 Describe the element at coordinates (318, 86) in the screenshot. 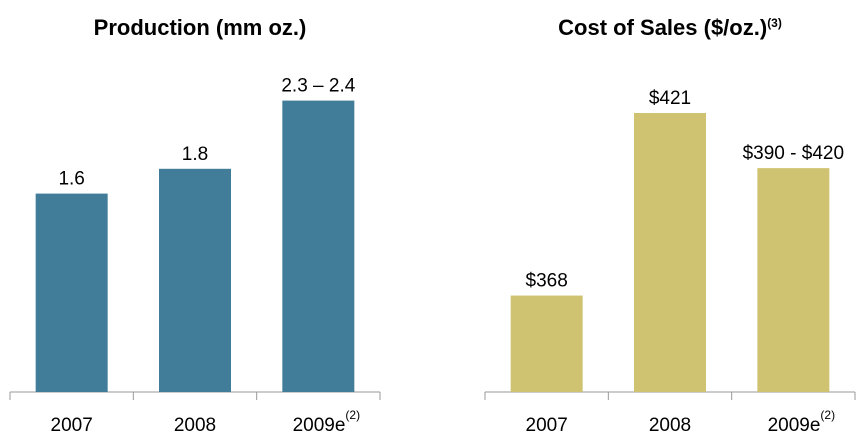

I see `value-label: 2.3 – 2.4` at that location.